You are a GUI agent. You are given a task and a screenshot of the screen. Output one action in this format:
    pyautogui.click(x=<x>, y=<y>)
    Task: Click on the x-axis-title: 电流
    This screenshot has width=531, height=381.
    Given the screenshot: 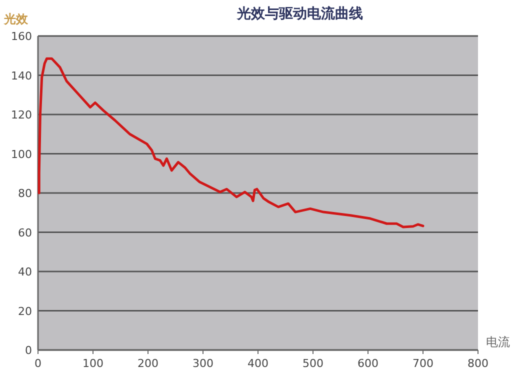 What is the action you would take?
    pyautogui.click(x=498, y=342)
    